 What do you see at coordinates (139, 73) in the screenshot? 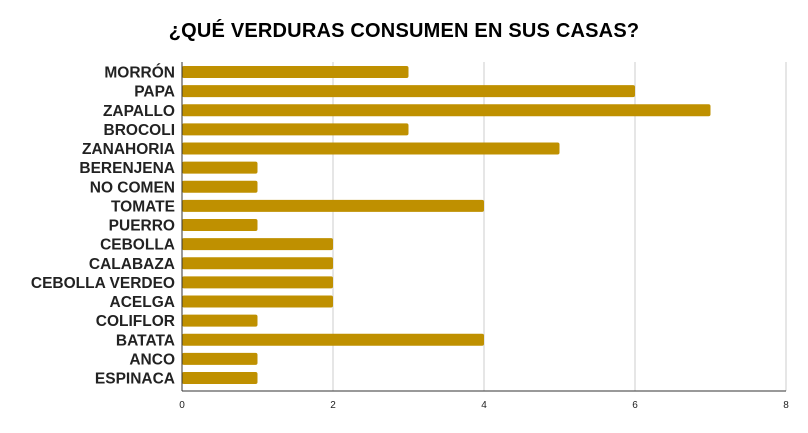
I see `category-label: MORRÓN` at bounding box center [139, 73].